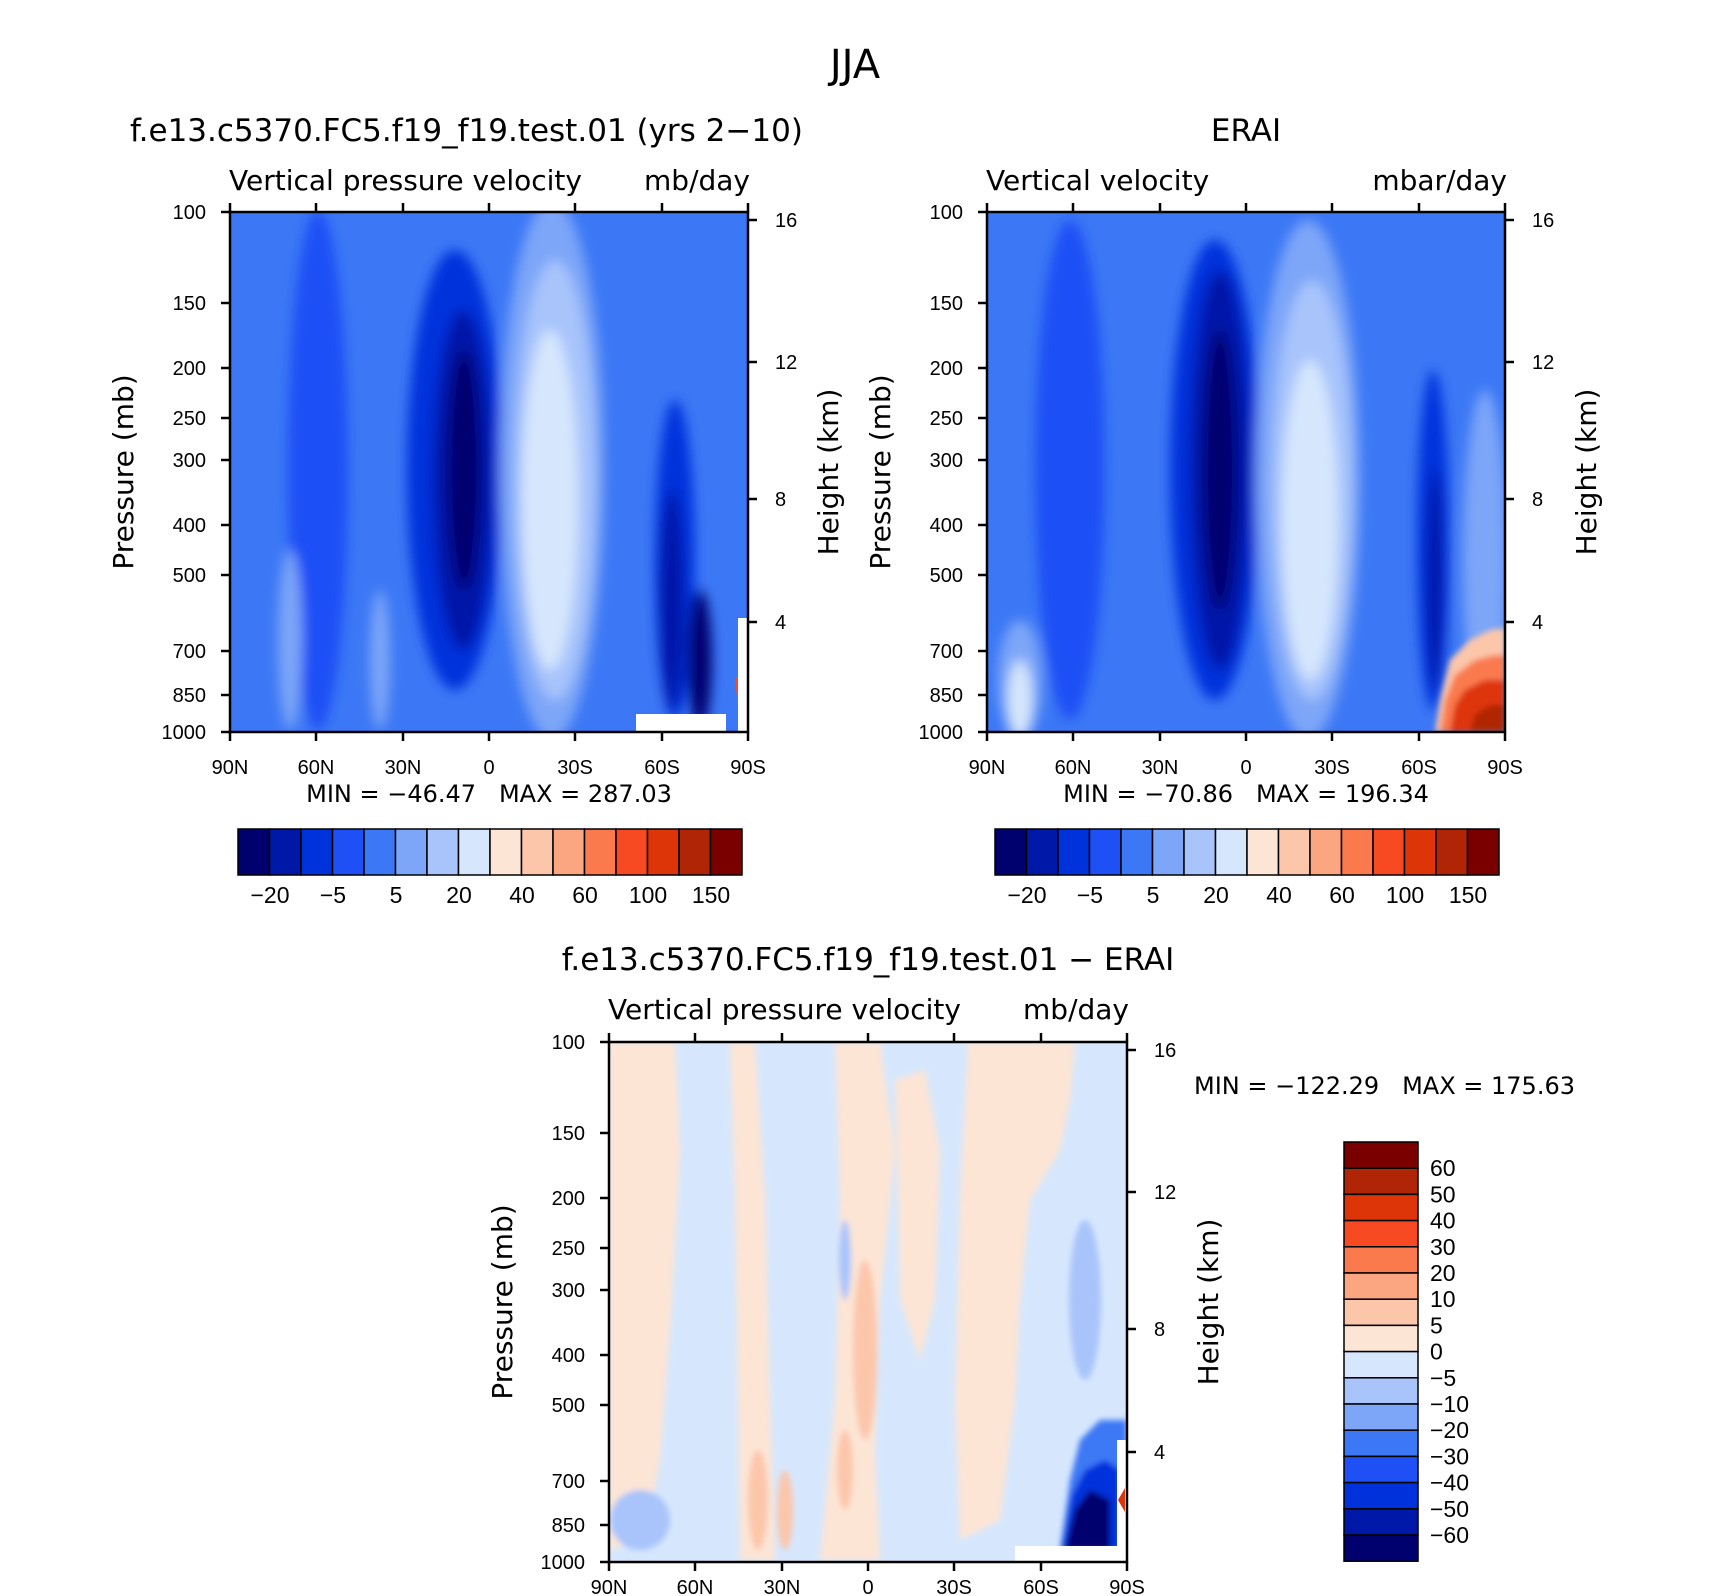 The width and height of the screenshot is (1710, 1596). Describe the element at coordinates (568, 1482) in the screenshot. I see `panel-diff-ytick: 700` at that location.